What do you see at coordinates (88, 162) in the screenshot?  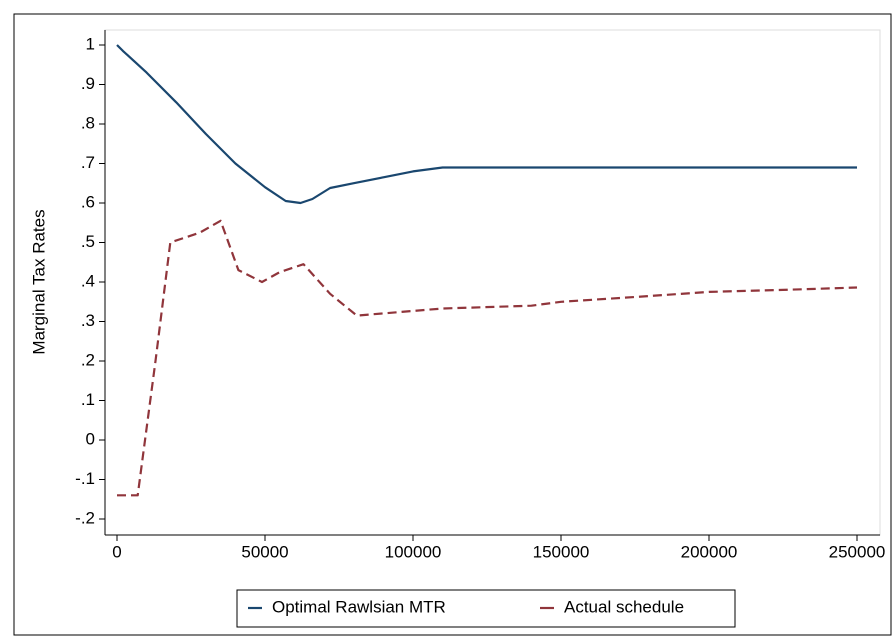 I see `y-tick-label: .7` at bounding box center [88, 162].